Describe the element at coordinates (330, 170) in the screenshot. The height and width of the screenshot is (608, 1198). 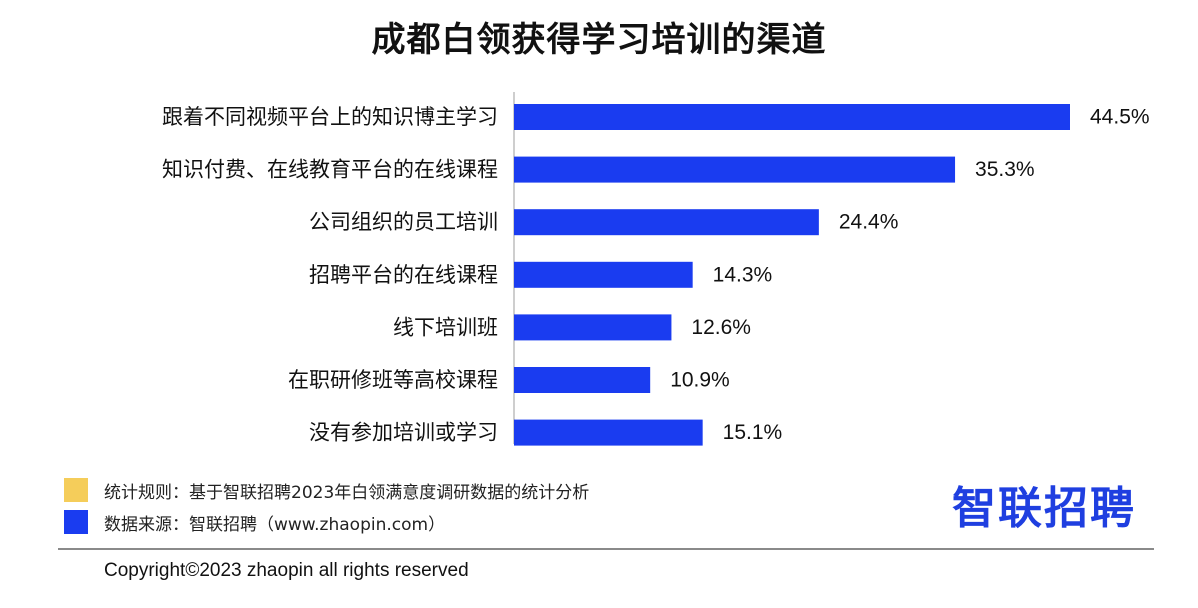
I see `category-label: 知识付费、在线教育平台的在线课程` at that location.